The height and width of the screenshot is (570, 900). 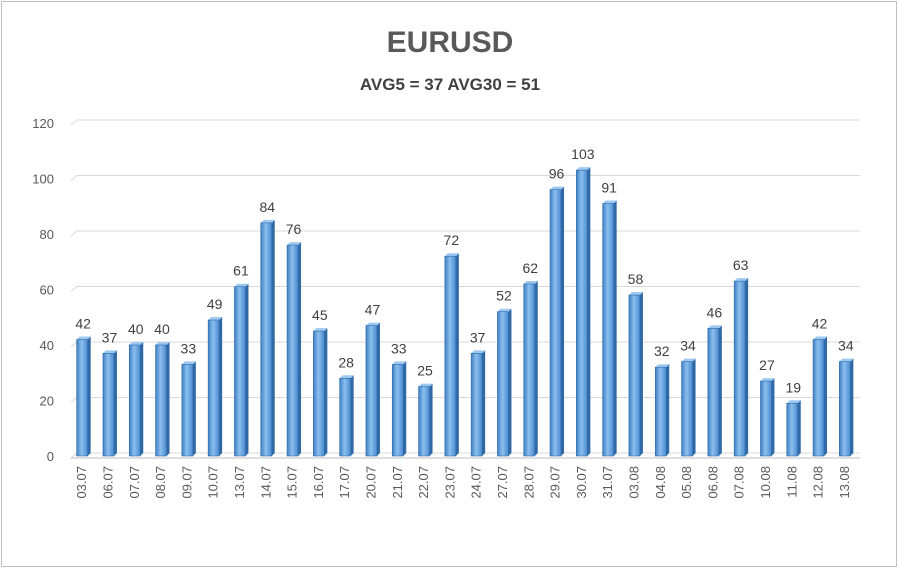 I want to click on x-tick-label-22.07: 22.07, so click(x=423, y=482).